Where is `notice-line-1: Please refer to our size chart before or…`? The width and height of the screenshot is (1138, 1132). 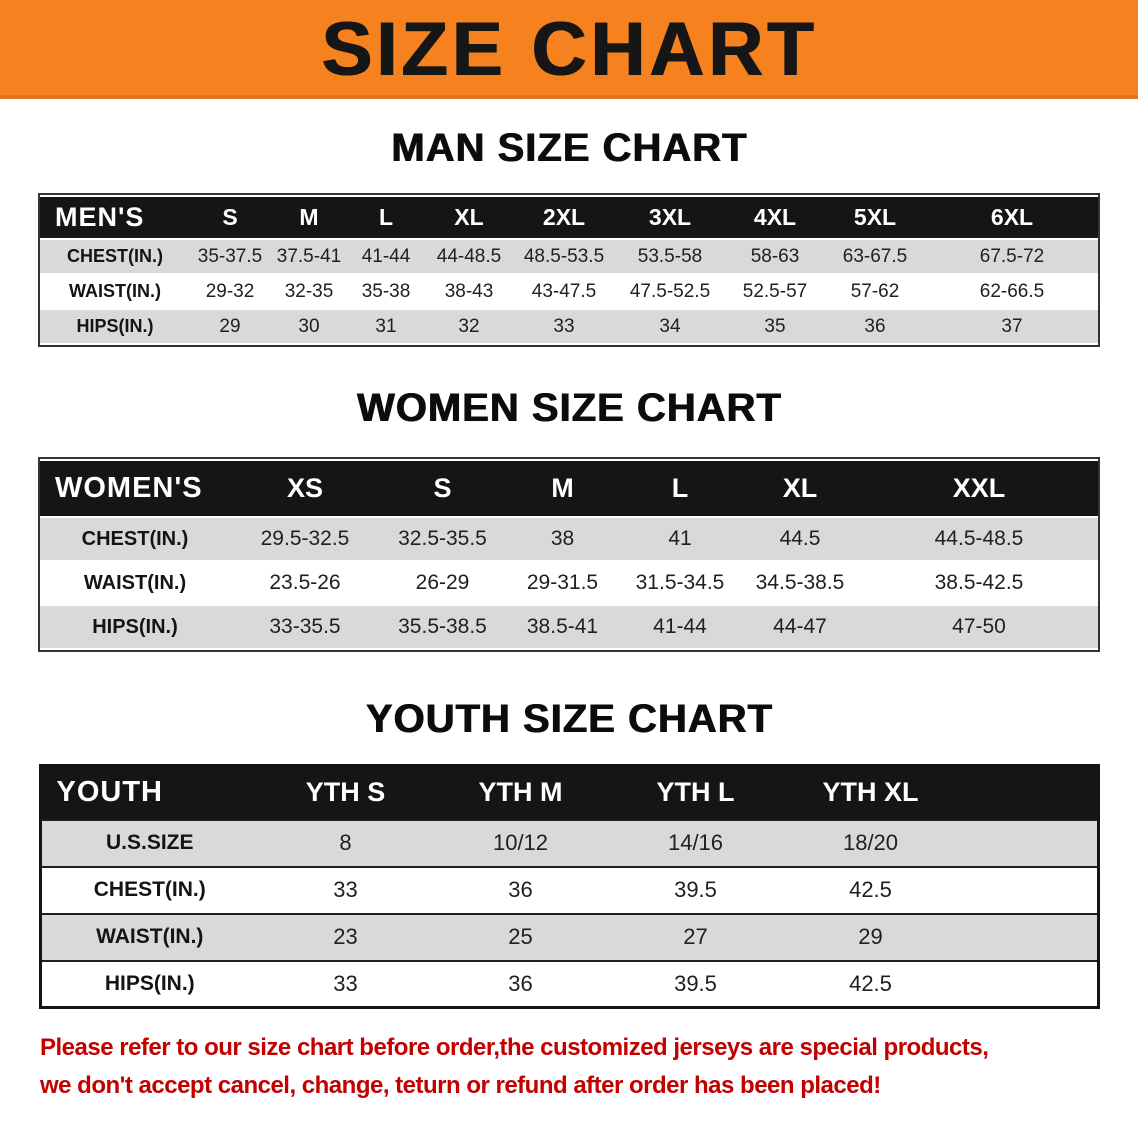 notice-line-1: Please refer to our size chart before or… is located at coordinates (514, 1047).